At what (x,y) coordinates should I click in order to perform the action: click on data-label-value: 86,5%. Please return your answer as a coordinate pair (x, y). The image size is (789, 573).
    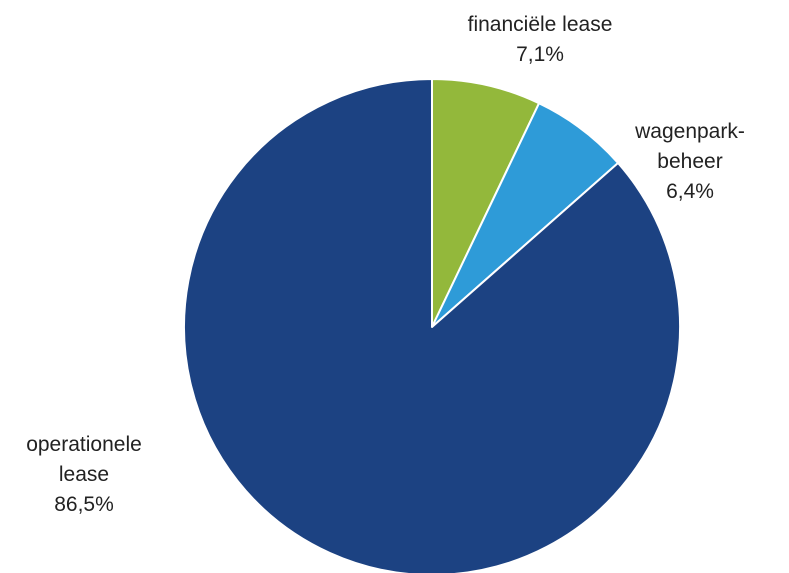
    Looking at the image, I should click on (84, 504).